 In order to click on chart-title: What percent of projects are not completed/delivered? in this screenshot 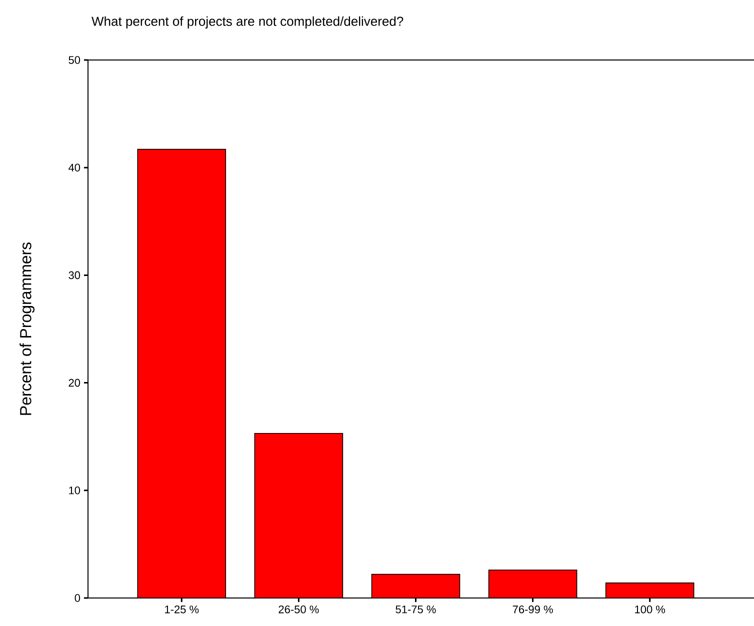, I will do `click(248, 22)`.